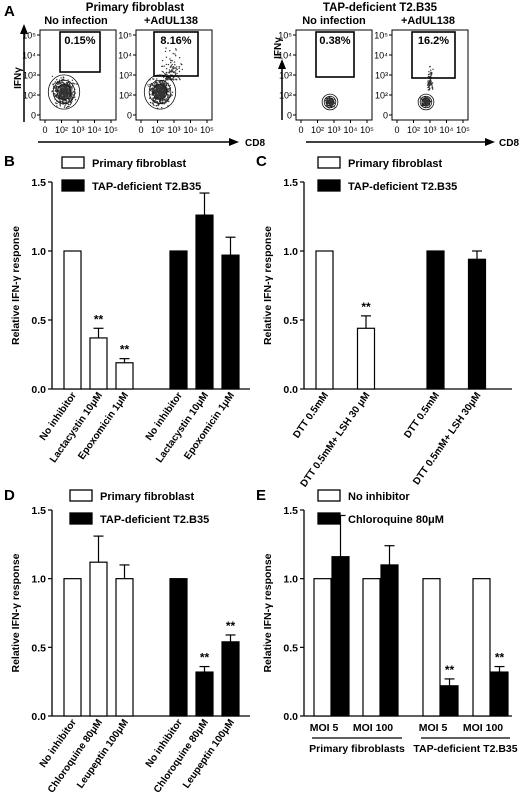  Describe the element at coordinates (175, 41) in the screenshot. I see `flow-gate-percent: 8.16%` at that location.